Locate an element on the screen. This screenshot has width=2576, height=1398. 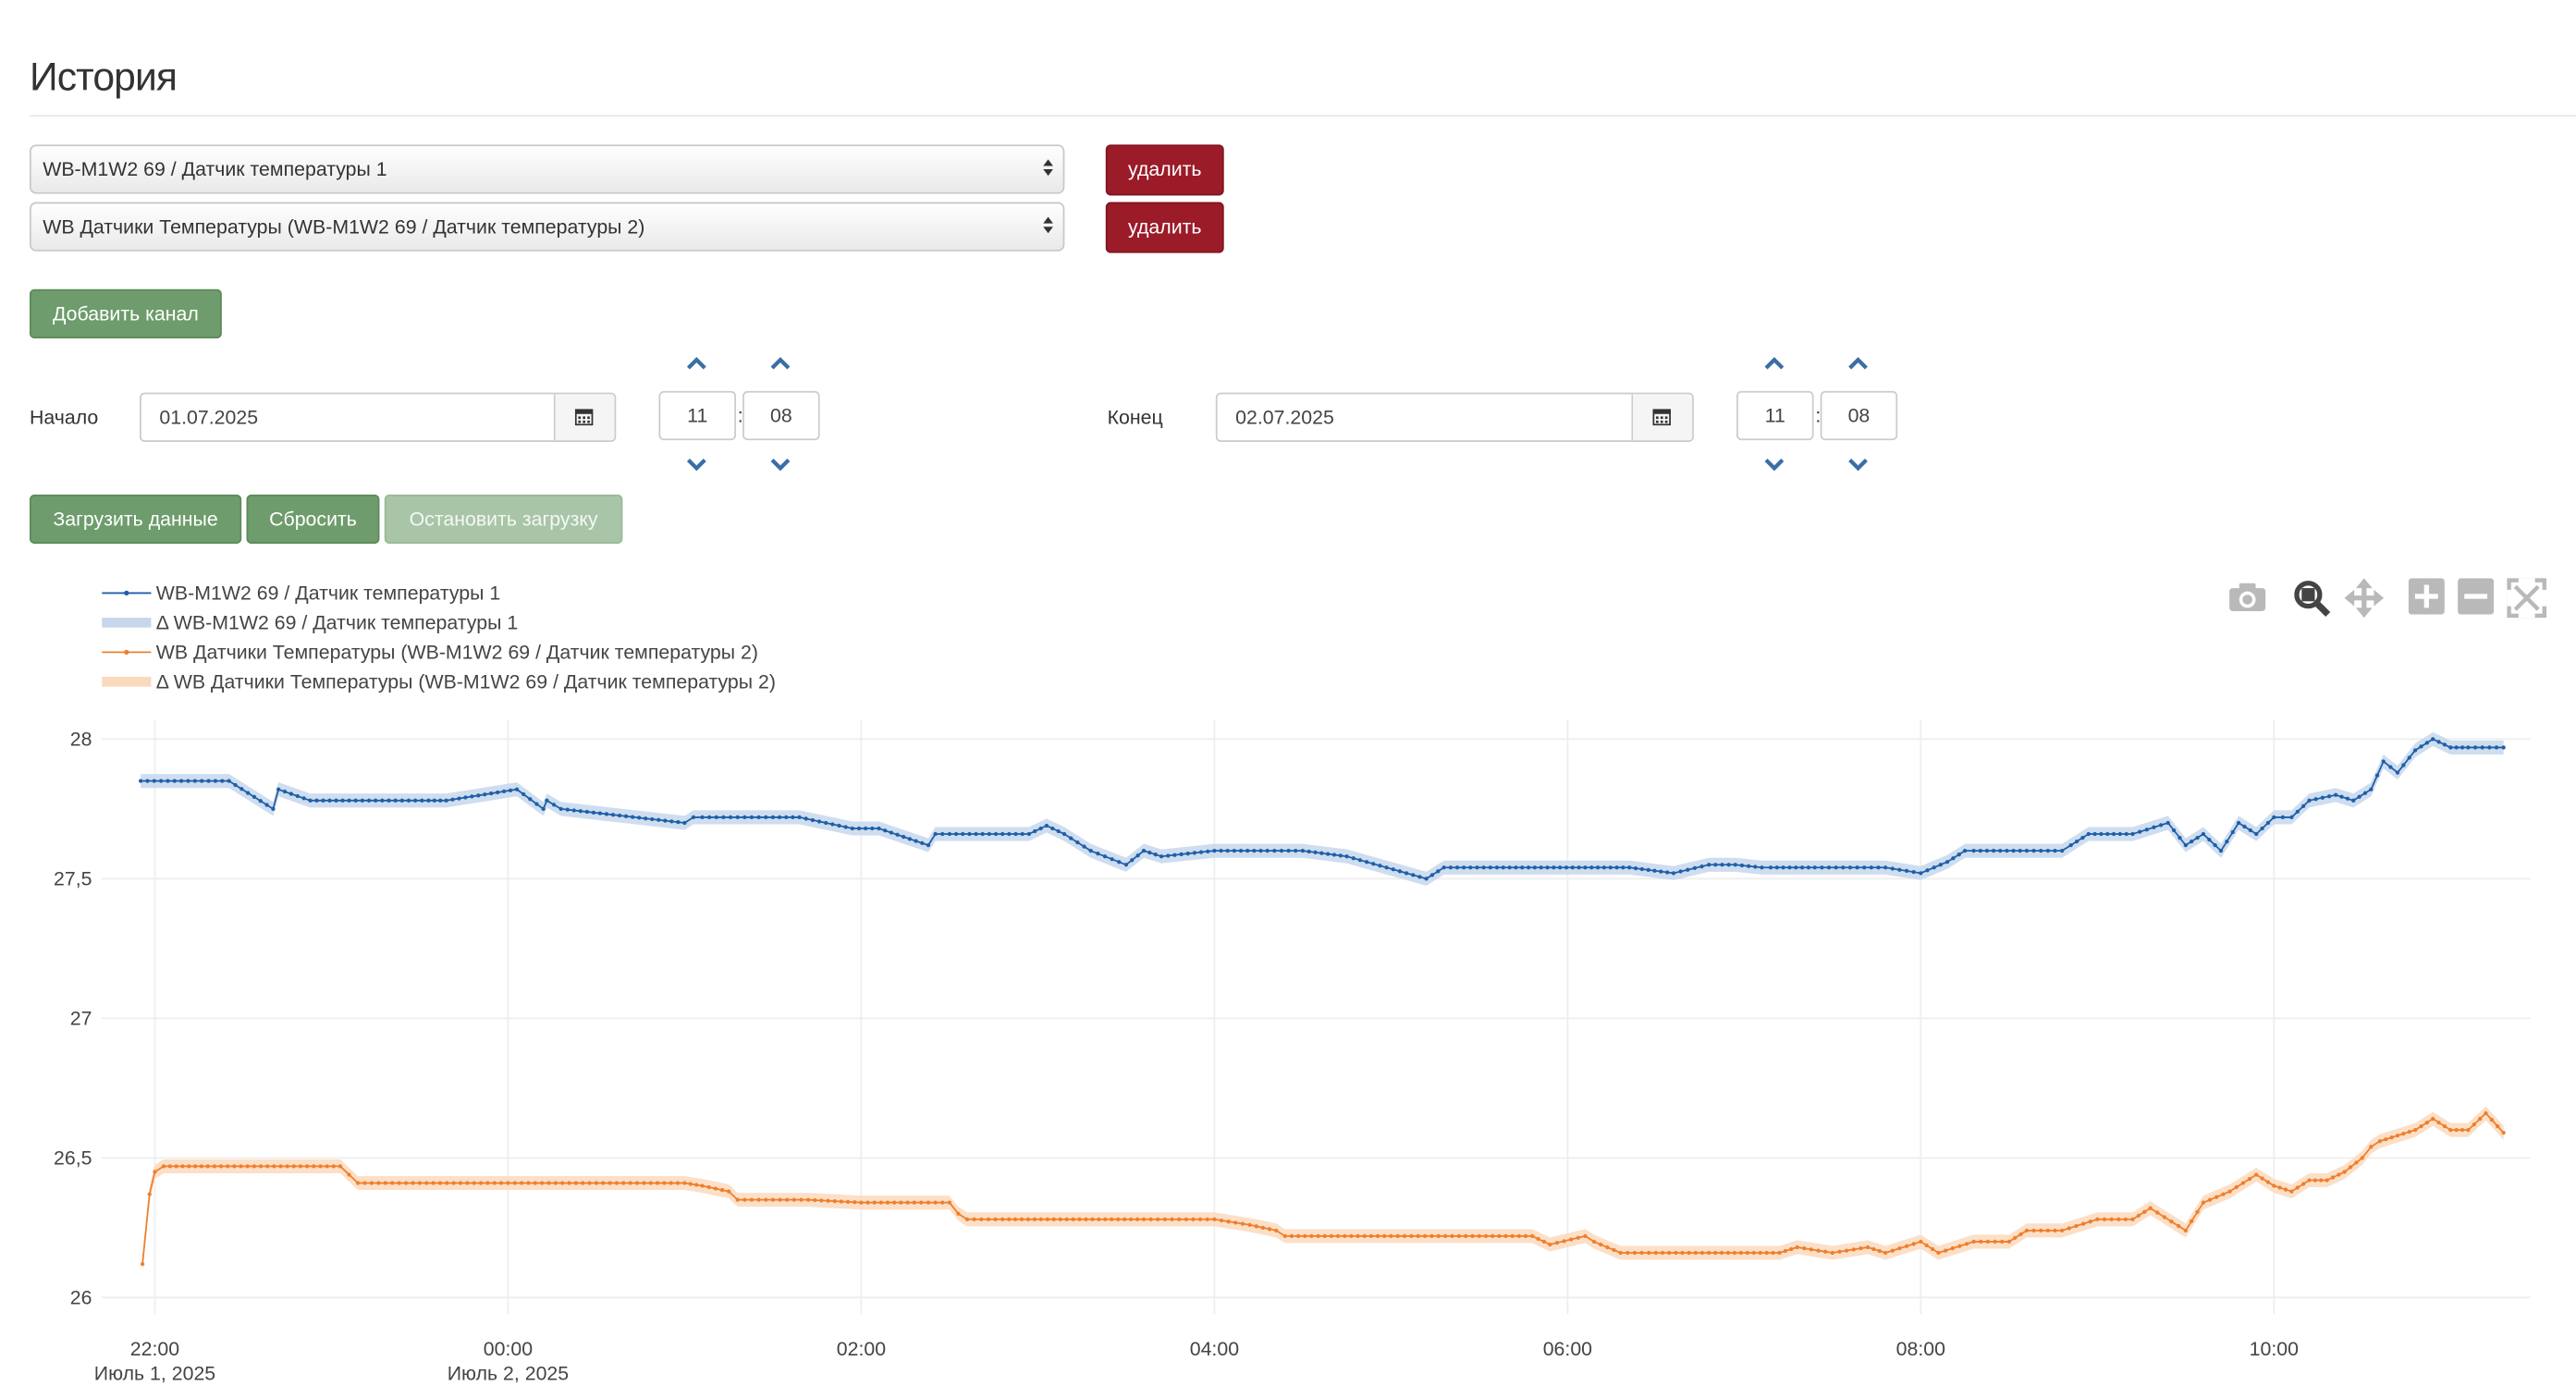
zoom-out-icon is located at coordinates (2477, 597).